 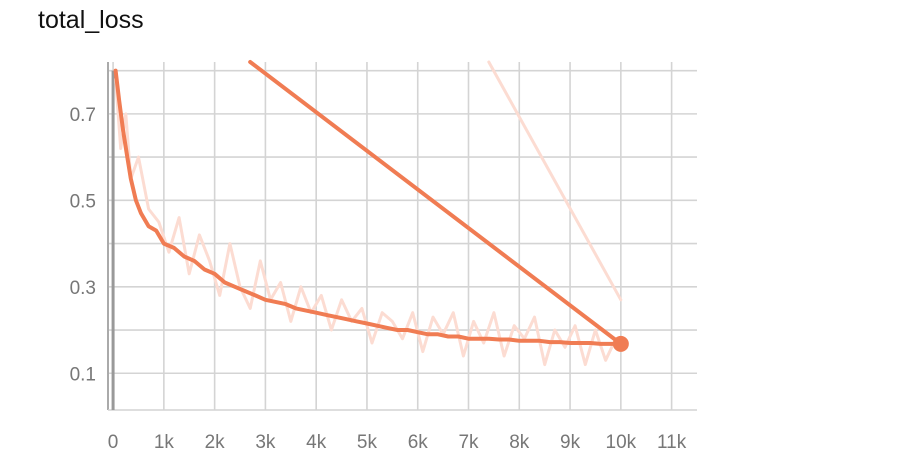 I want to click on x-tick-label: 7k, so click(x=468, y=442).